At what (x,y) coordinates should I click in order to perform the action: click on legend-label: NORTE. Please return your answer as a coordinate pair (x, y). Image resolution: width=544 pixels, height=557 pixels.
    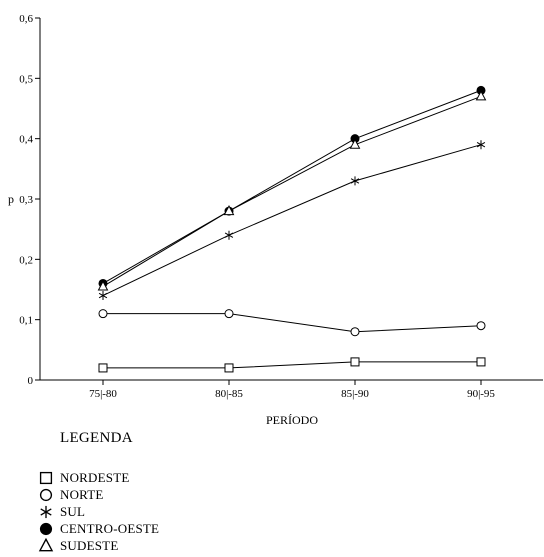
    Looking at the image, I should click on (82, 494).